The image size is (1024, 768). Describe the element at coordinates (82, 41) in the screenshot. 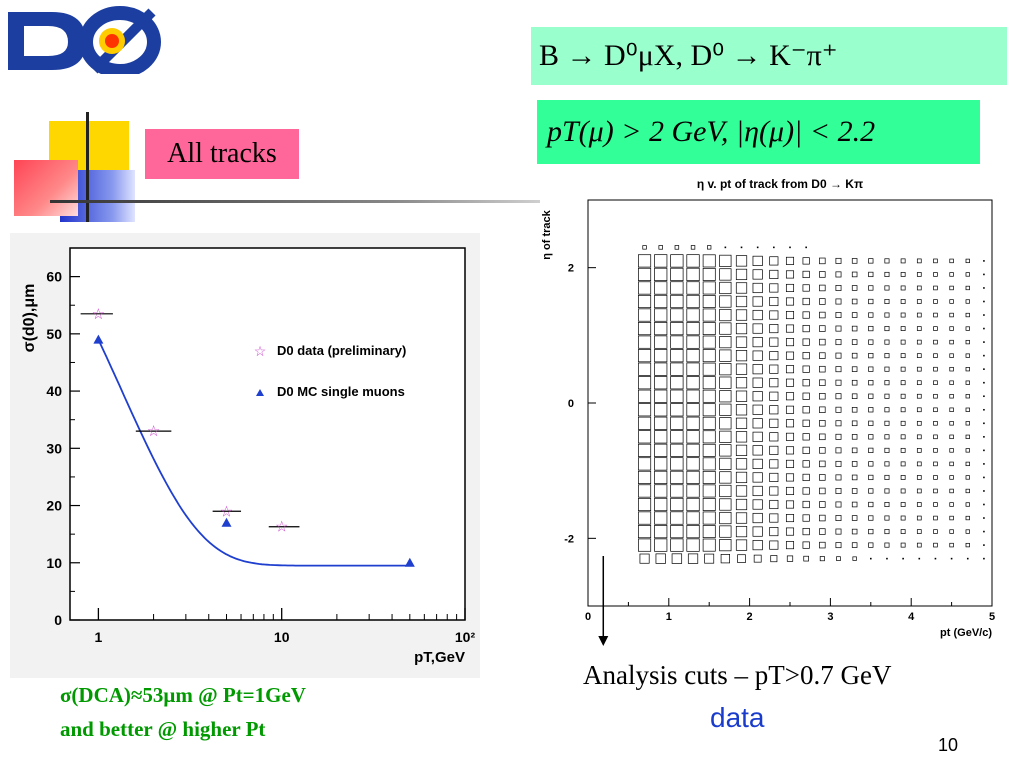

I see `d0-logo` at that location.